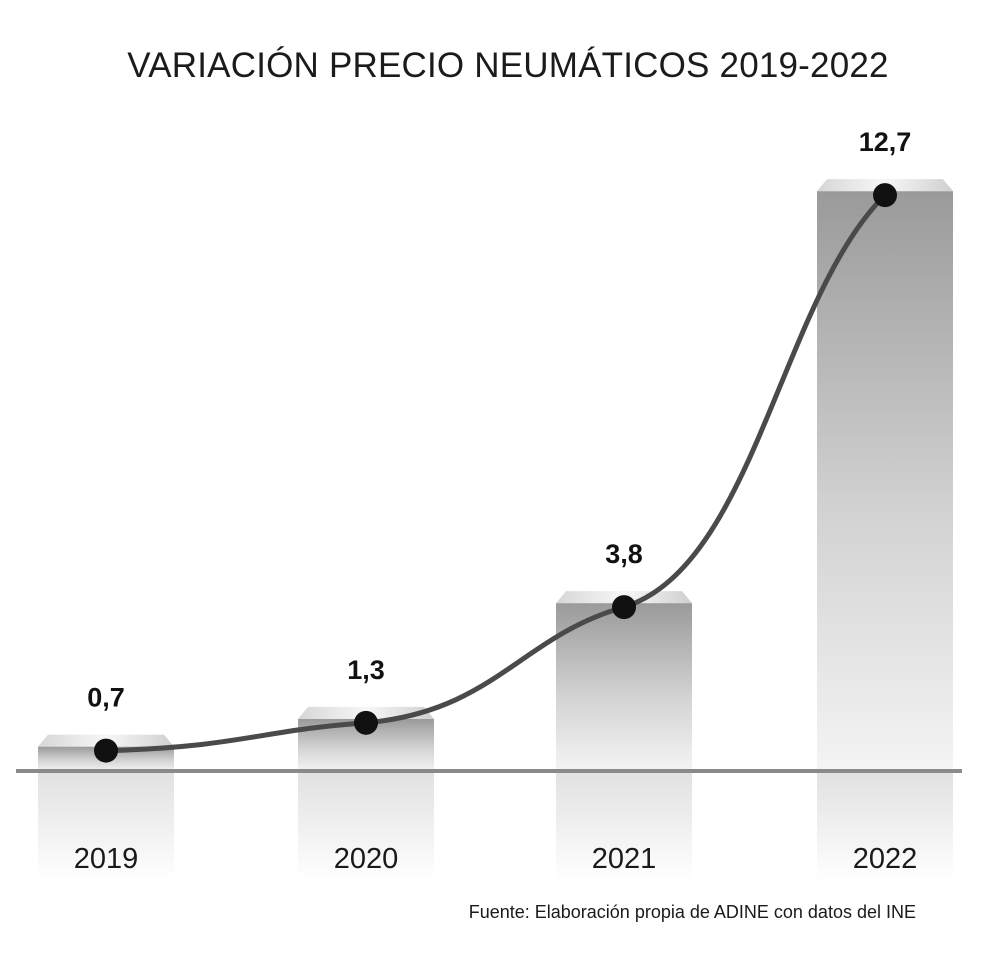 This screenshot has height=960, width=992. What do you see at coordinates (624, 554) in the screenshot?
I see `data-label-2021: 3,8` at bounding box center [624, 554].